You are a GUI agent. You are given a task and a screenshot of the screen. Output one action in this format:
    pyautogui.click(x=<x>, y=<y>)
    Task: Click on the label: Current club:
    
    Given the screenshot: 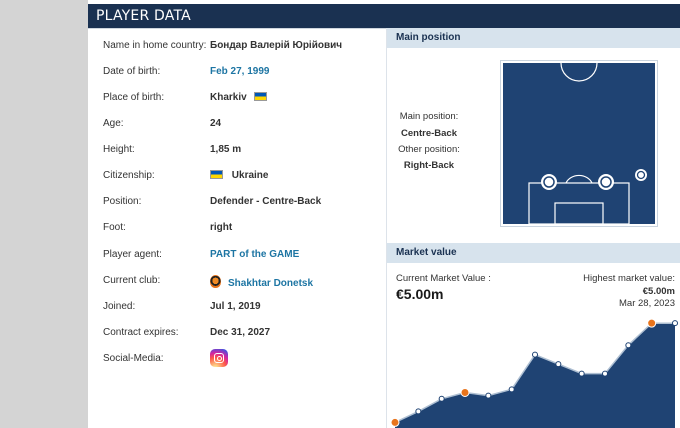 What is the action you would take?
    pyautogui.click(x=132, y=280)
    